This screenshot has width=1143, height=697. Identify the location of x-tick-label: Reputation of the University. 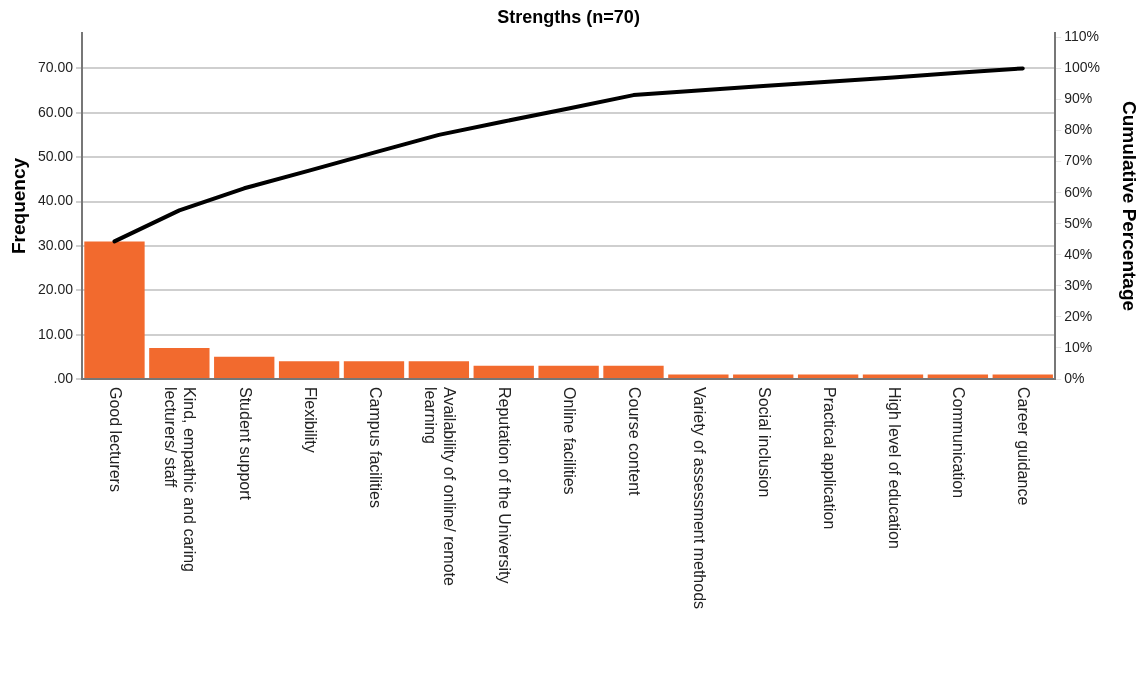
(505, 485).